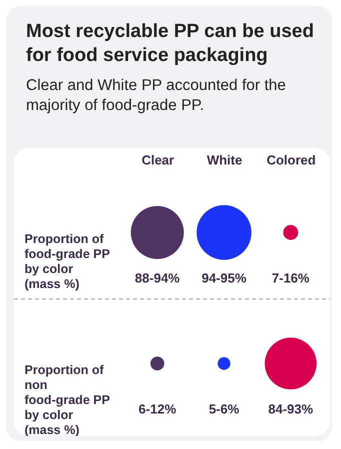  I want to click on data-label: 5-6%, so click(224, 409).